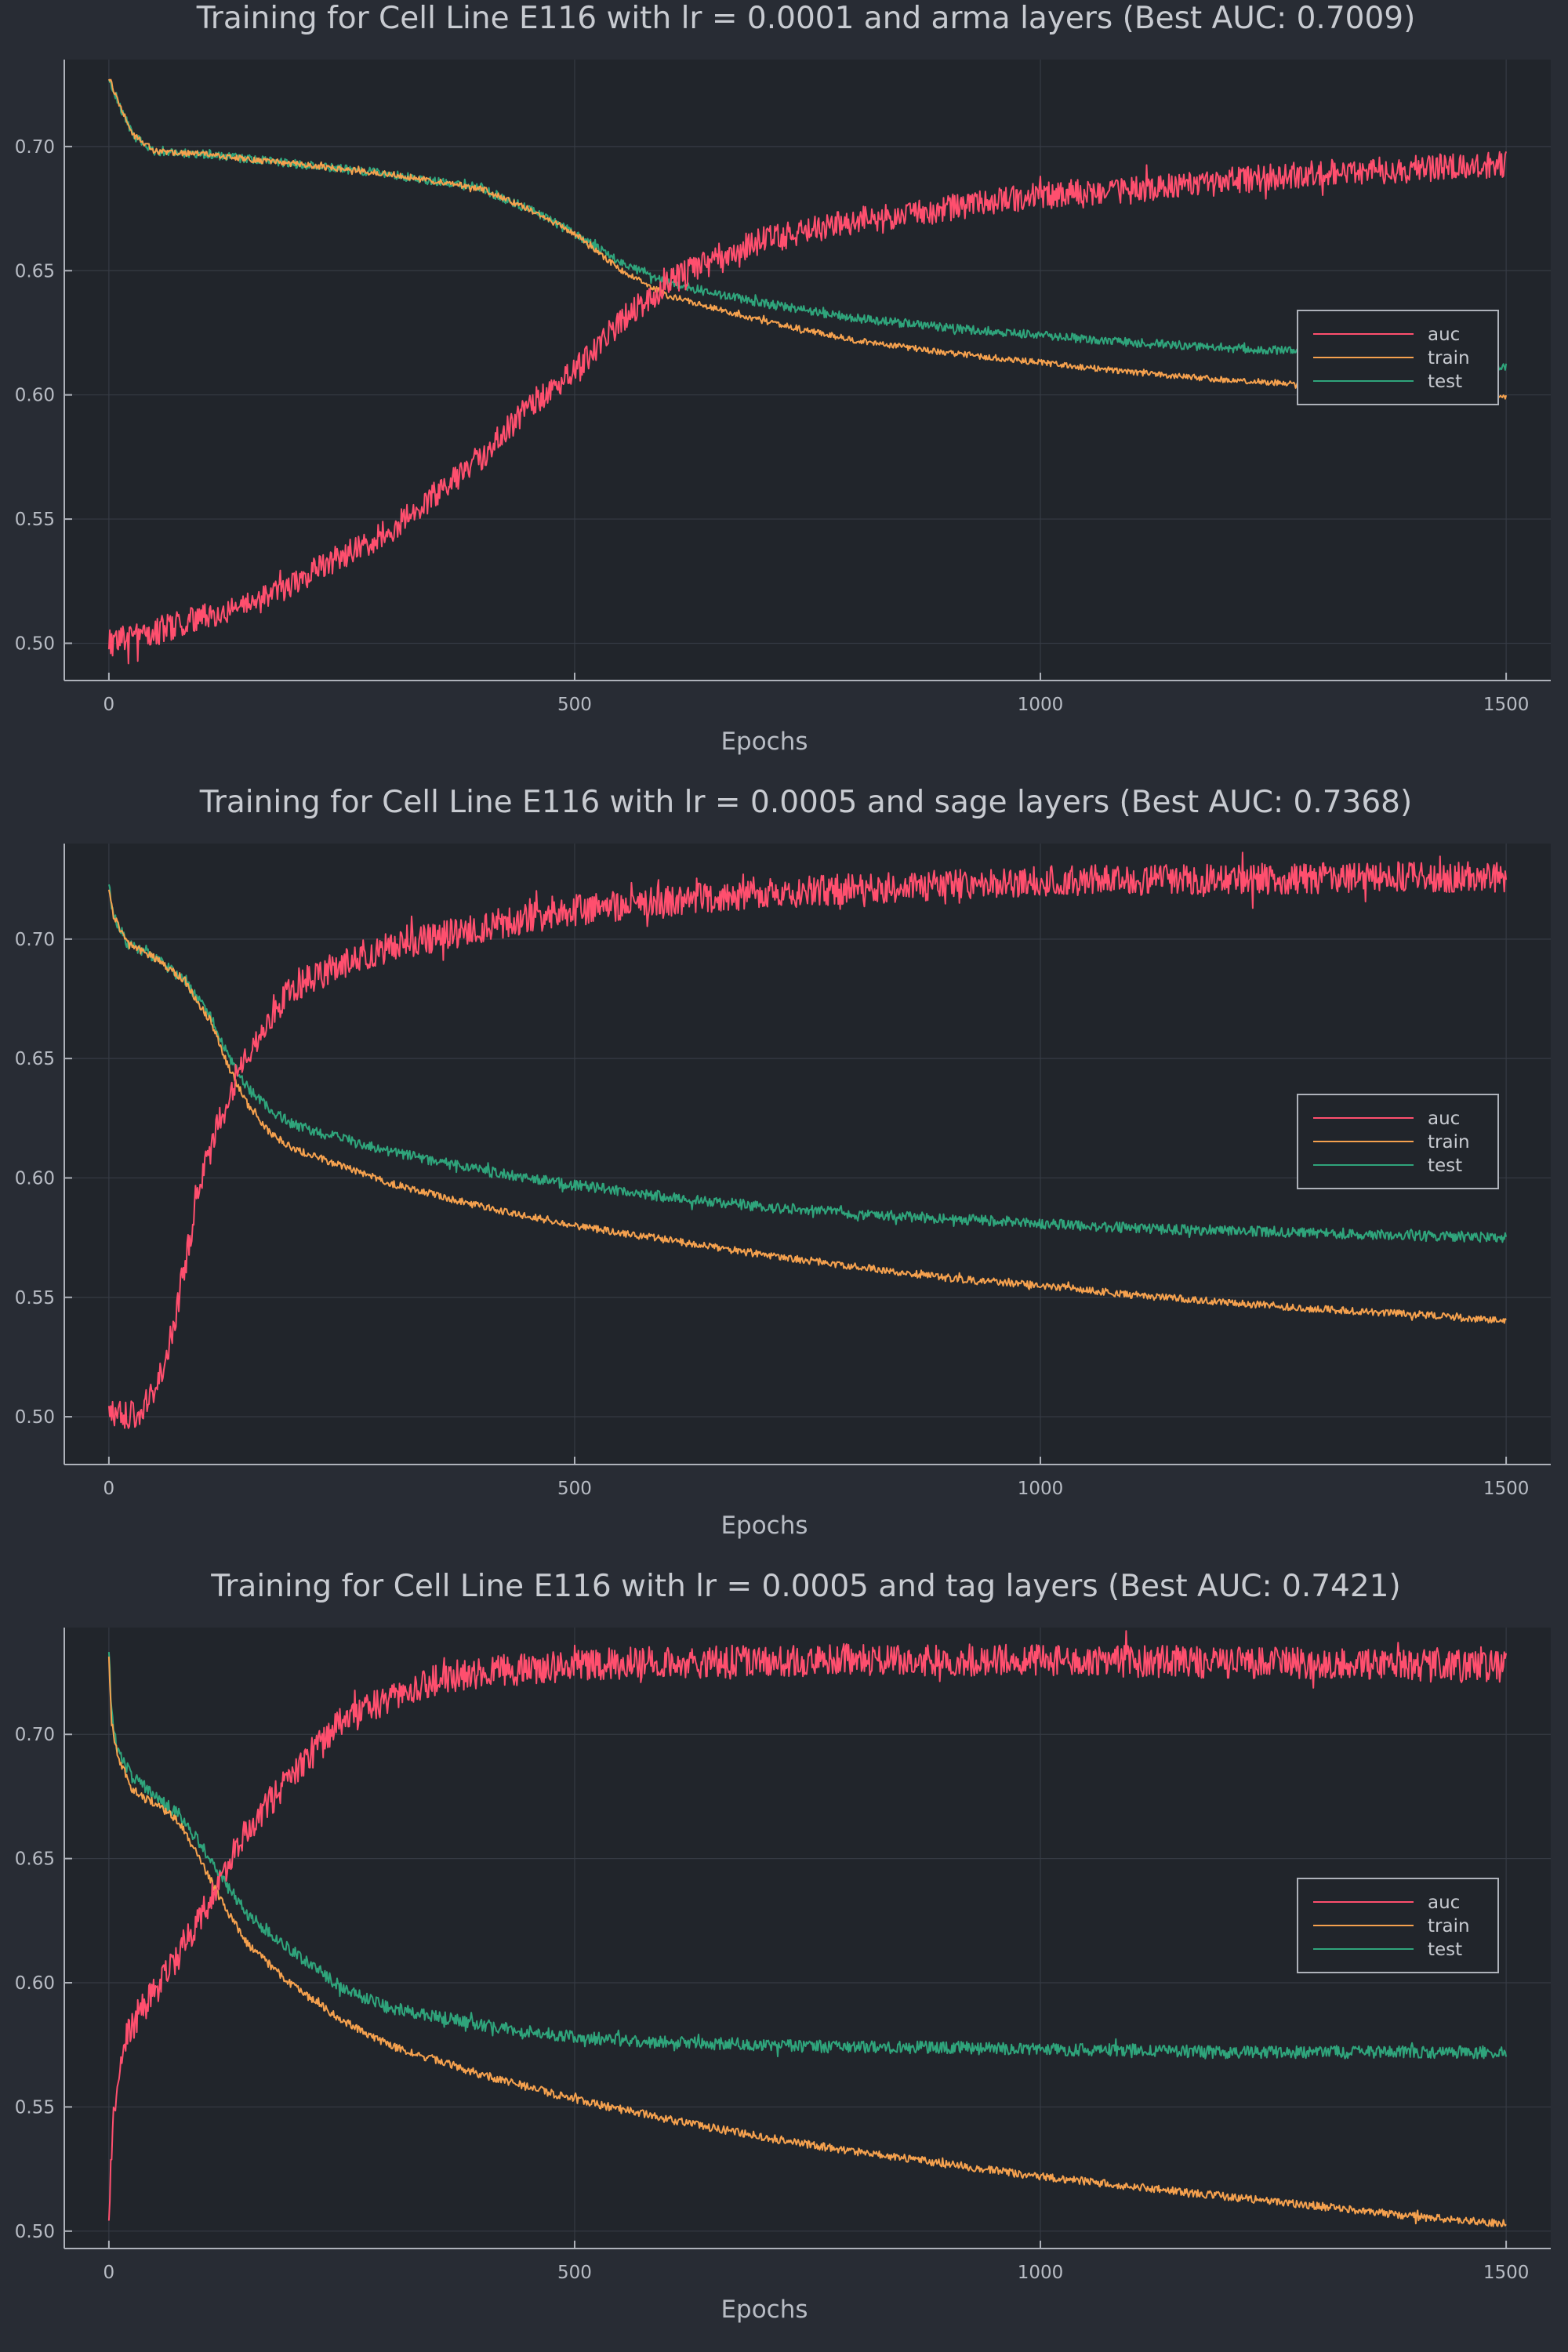 Image resolution: width=1568 pixels, height=2352 pixels. What do you see at coordinates (807, 1063) in the screenshot?
I see `series-line-test` at bounding box center [807, 1063].